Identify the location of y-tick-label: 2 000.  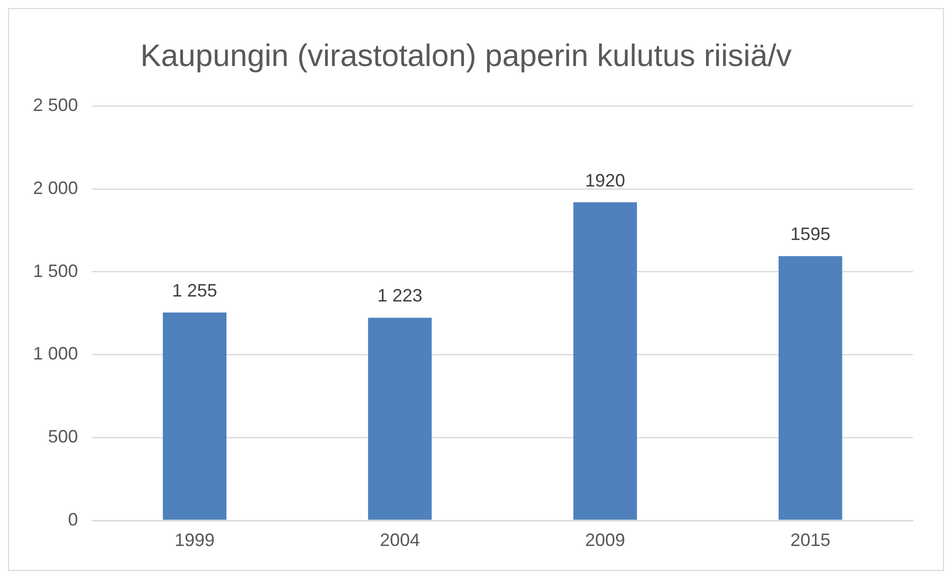
(55, 188).